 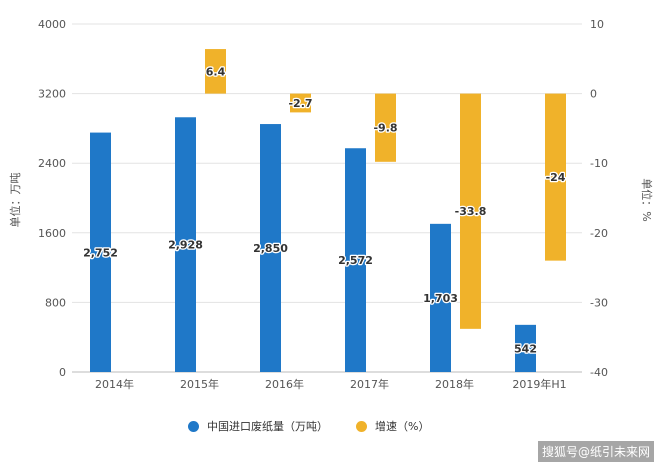 I want to click on import-volume-label: 2,572, so click(x=355, y=260).